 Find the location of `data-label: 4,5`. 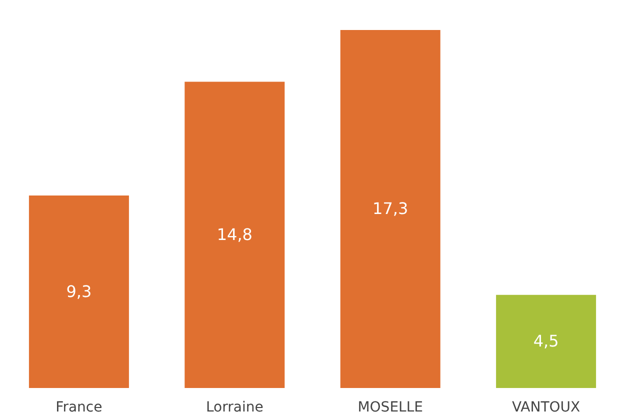

data-label: 4,5 is located at coordinates (546, 340).